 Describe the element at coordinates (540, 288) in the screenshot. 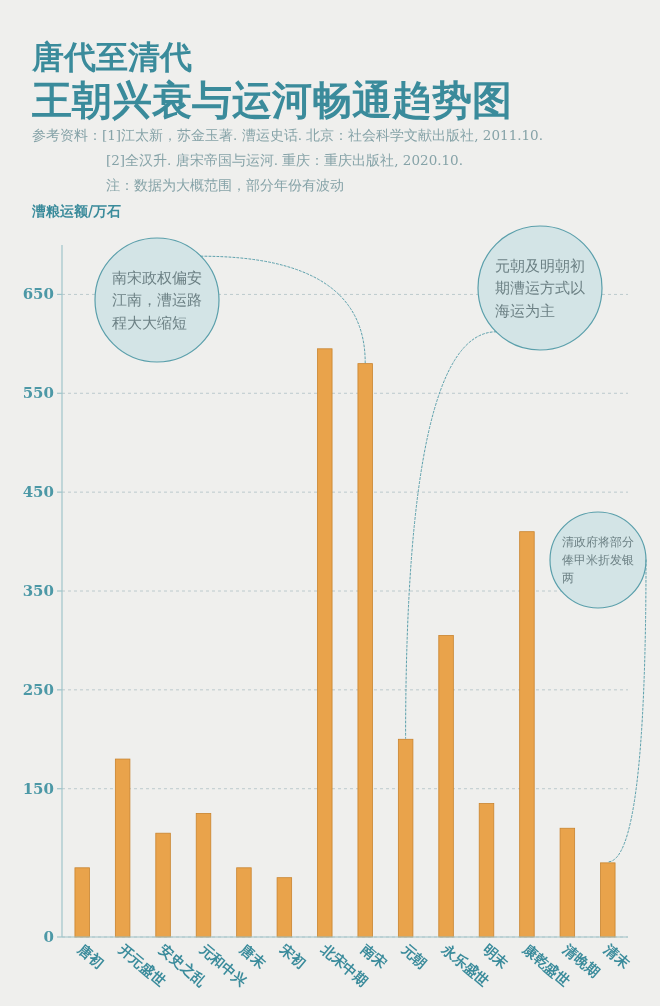

I see `annotation: 元朝及明朝初期漕运方式以海运为主` at that location.